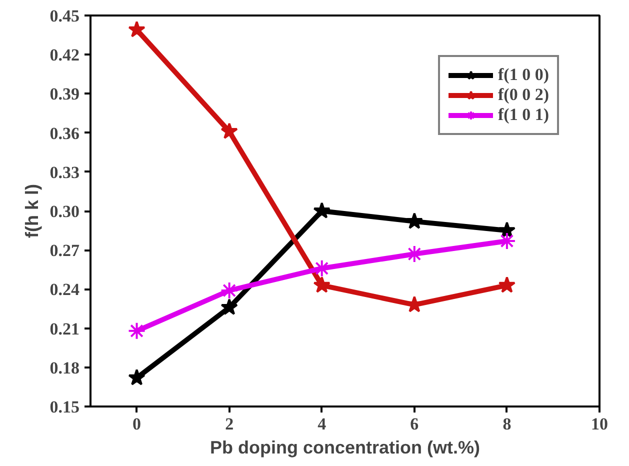 Image resolution: width=629 pixels, height=466 pixels. Describe the element at coordinates (65, 94) in the screenshot. I see `y-tick-label: 0.39` at that location.